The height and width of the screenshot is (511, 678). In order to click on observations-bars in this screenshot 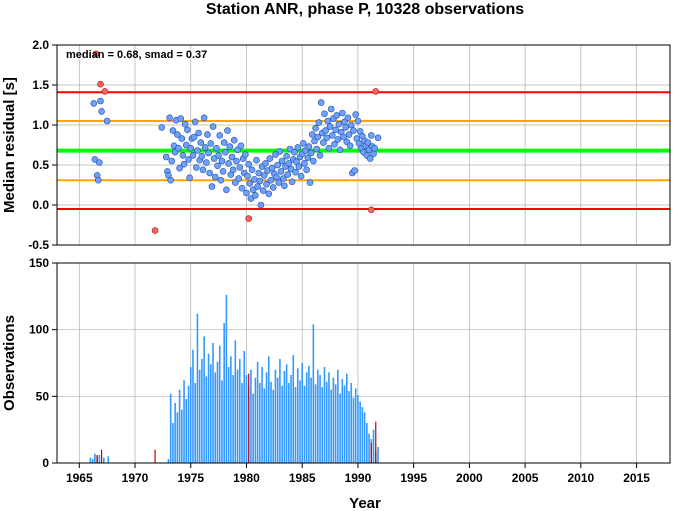, I will do `click(234, 379)`.